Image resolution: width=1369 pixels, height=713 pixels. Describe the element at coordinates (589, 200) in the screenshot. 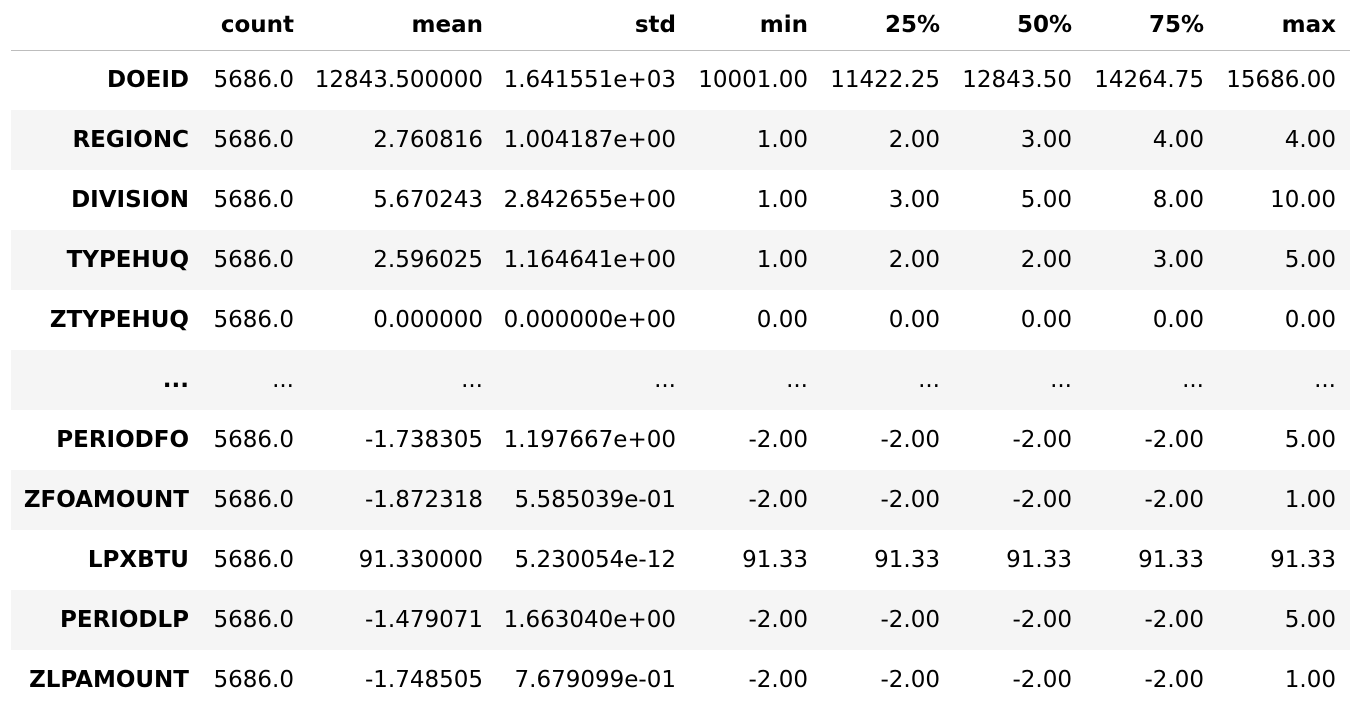

I see `cell-std: 2.842655e+00` at that location.